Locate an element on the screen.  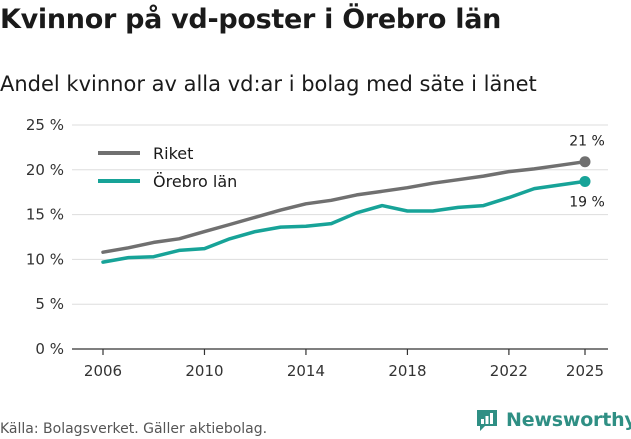
x-tick-label: 2010 is located at coordinates (204, 371).